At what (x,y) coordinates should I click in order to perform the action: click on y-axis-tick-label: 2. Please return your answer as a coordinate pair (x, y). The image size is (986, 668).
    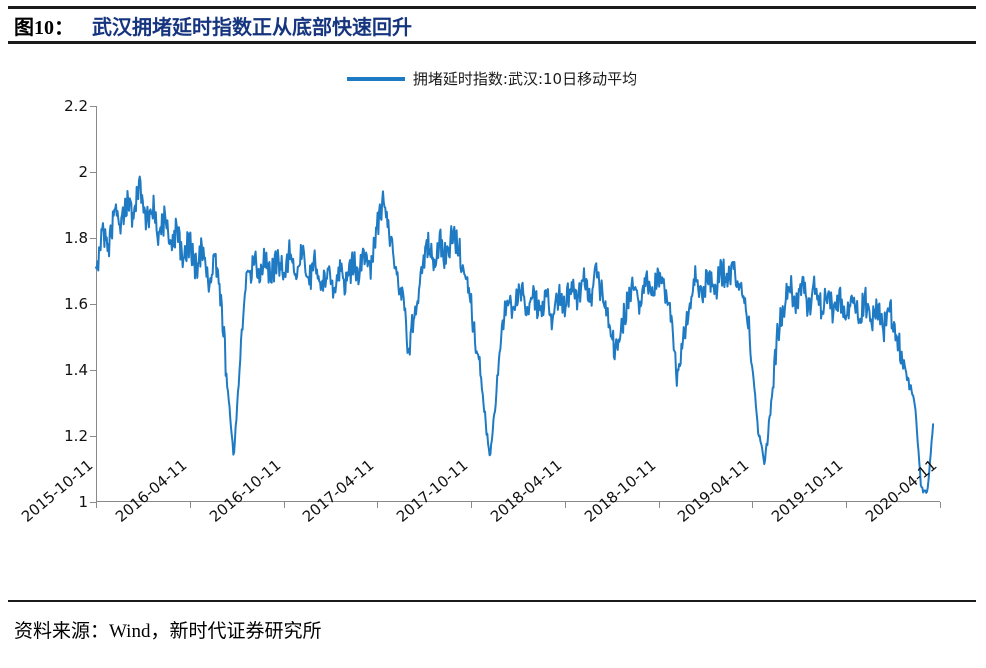
    Looking at the image, I should click on (83, 172).